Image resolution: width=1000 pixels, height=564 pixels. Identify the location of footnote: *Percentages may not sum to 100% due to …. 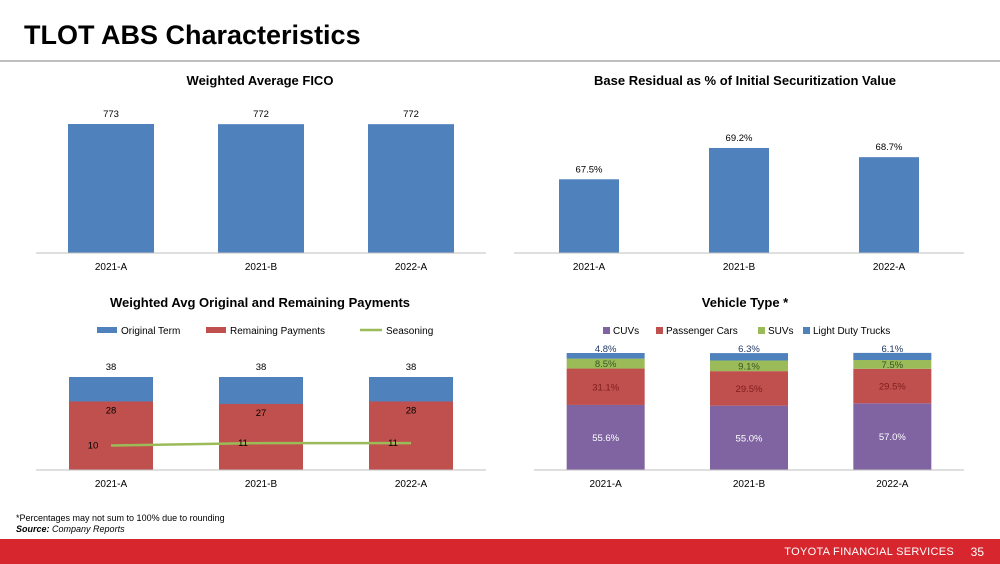
(120, 524).